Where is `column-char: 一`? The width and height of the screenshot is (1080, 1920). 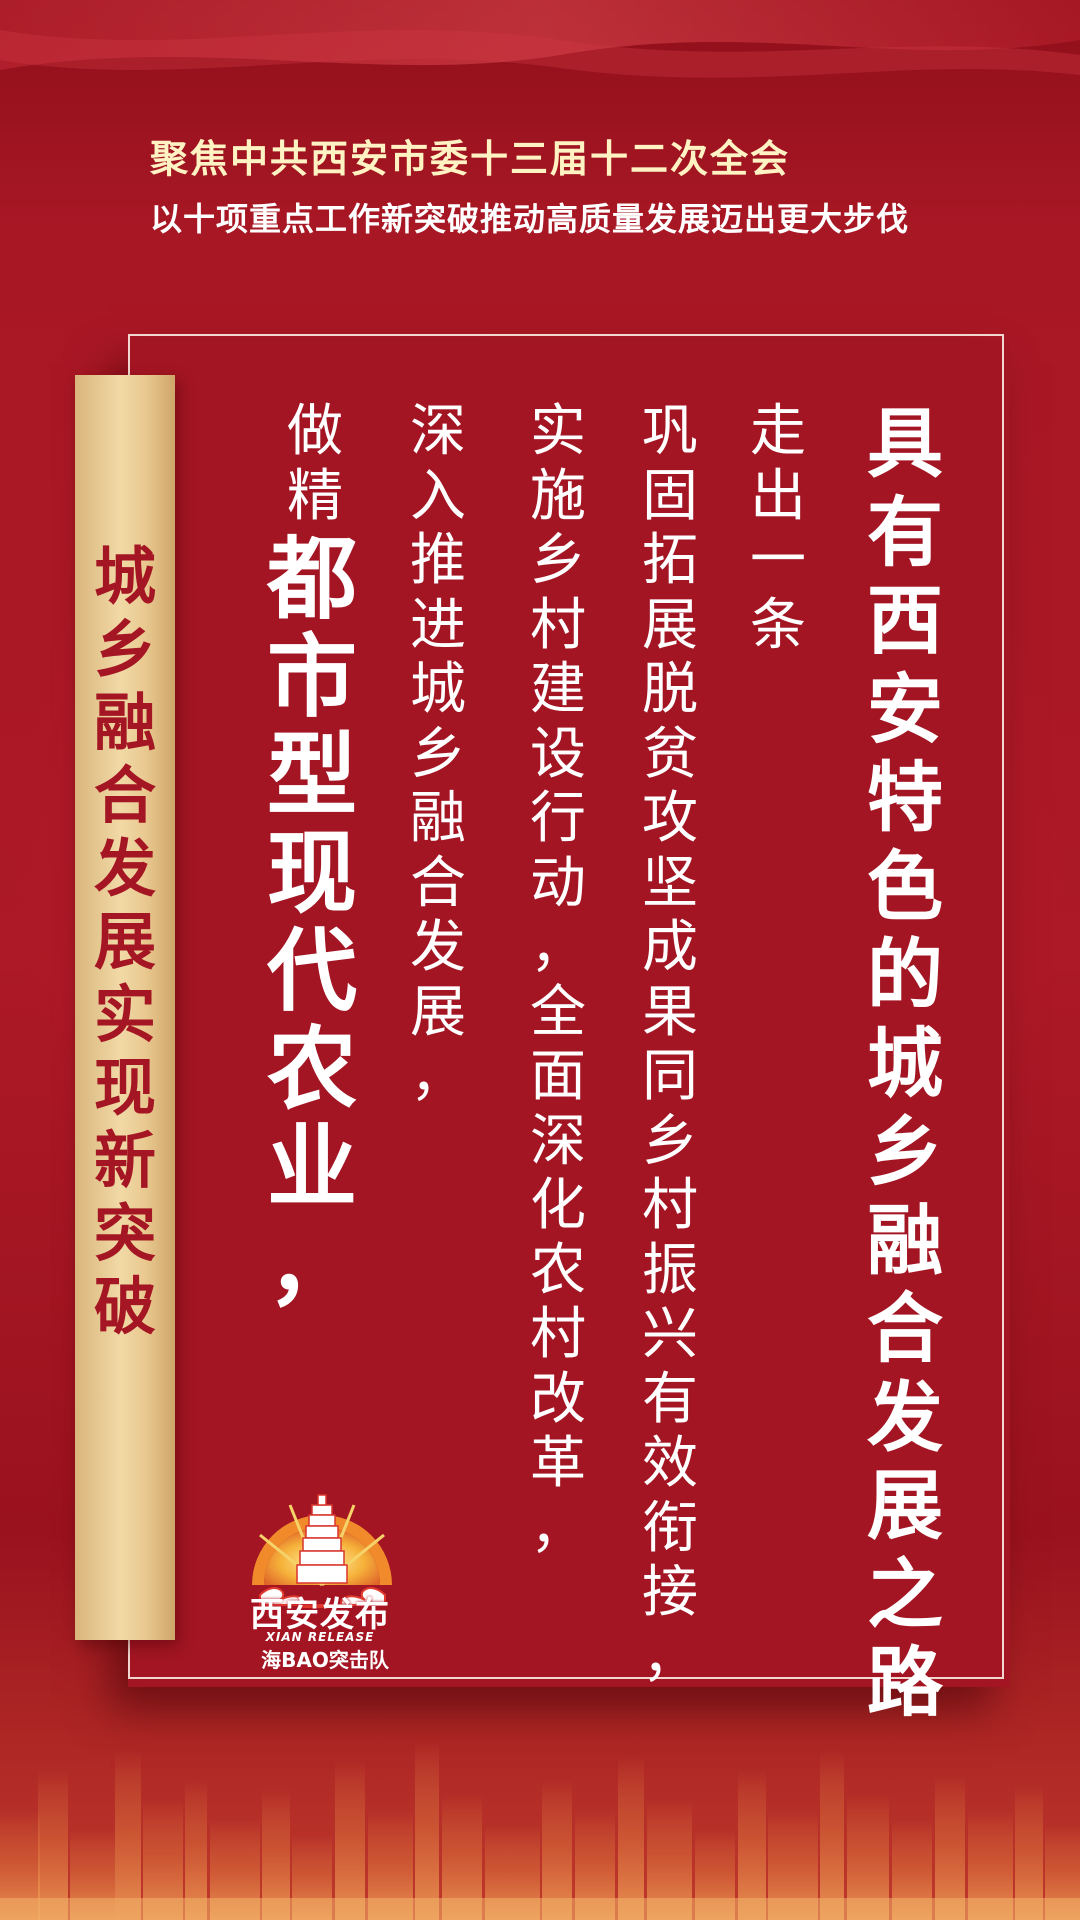
column-char: 一 is located at coordinates (778, 560).